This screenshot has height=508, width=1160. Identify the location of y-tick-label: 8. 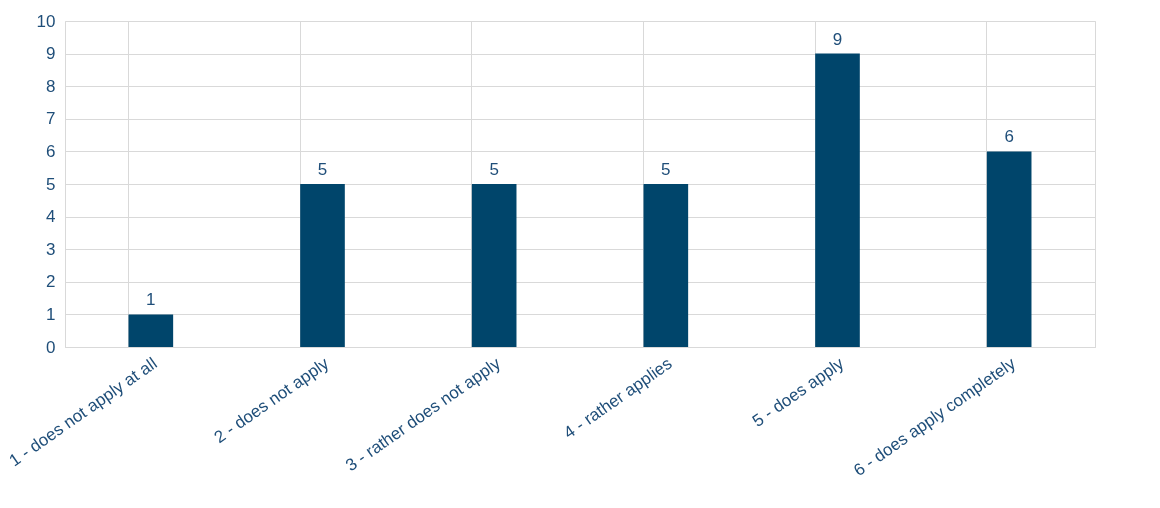
(51, 86).